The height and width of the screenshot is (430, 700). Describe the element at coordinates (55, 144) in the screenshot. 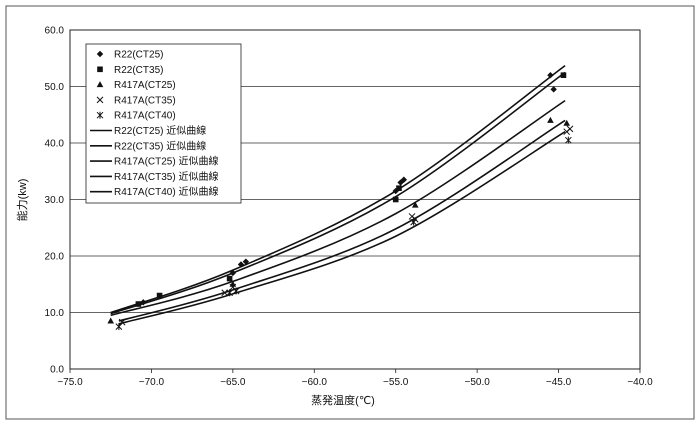

I see `y-tick-label: 40.0` at that location.